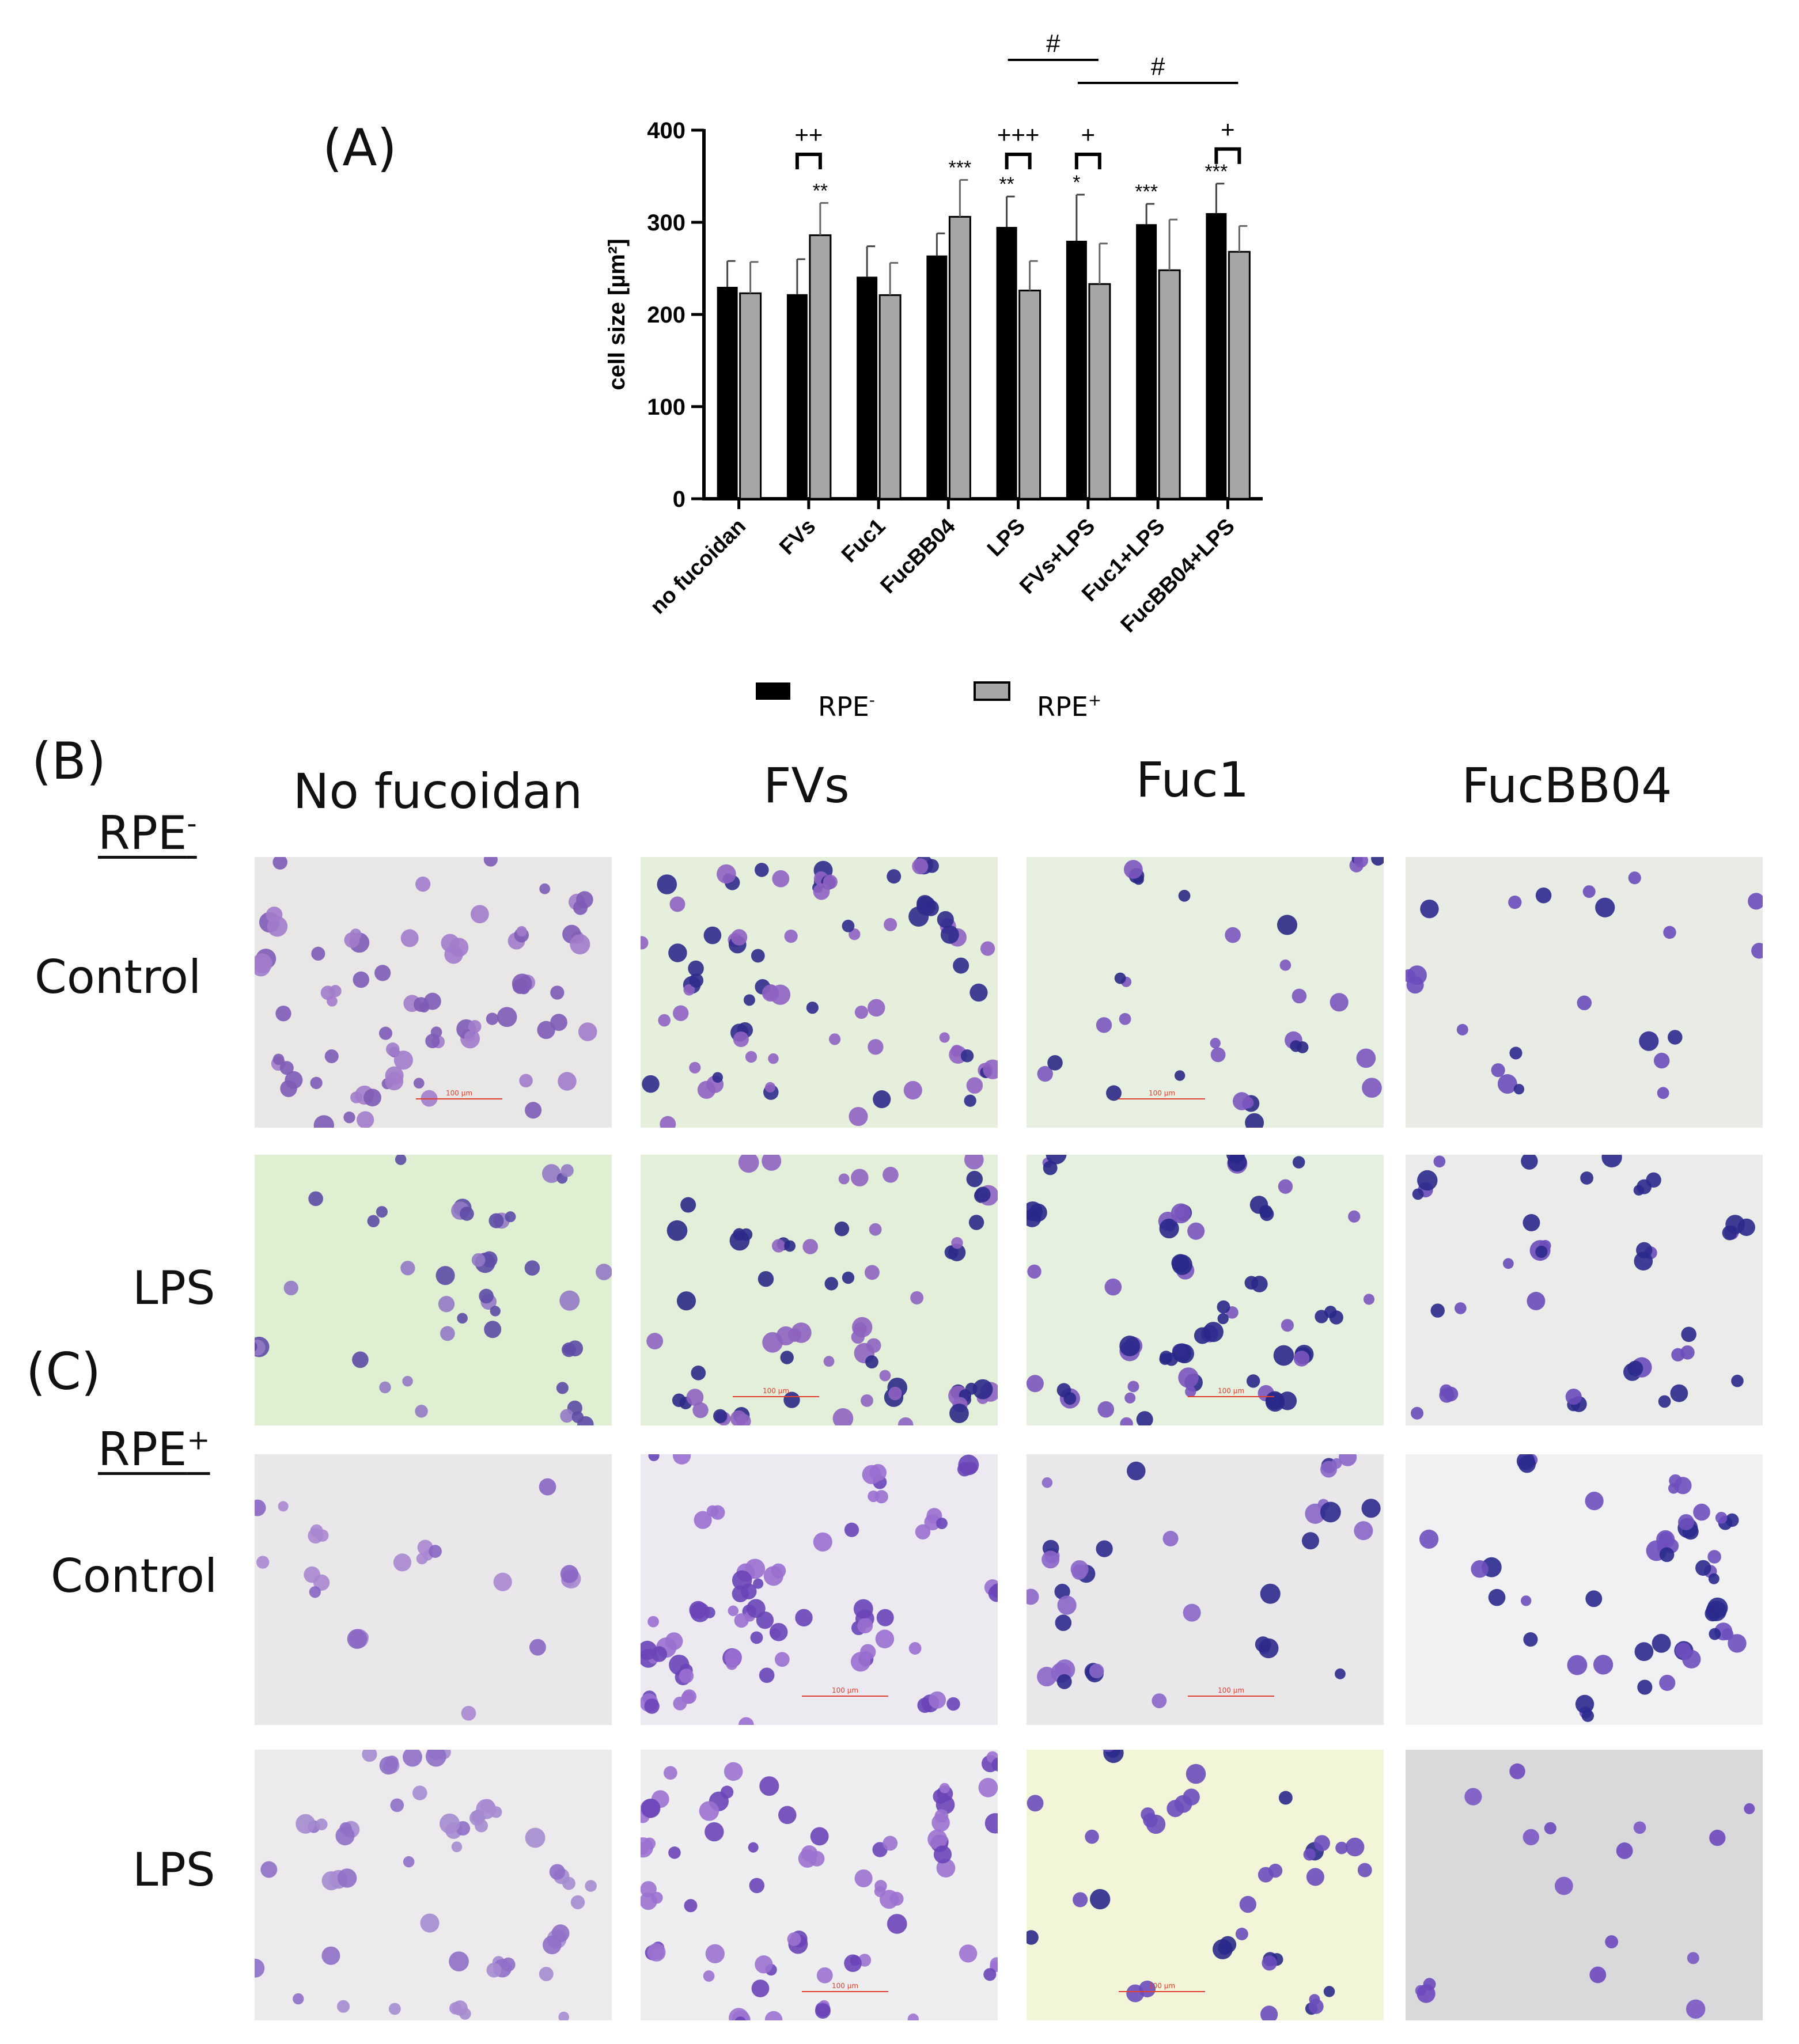  What do you see at coordinates (847, 706) in the screenshot?
I see `legend-label: RPE-` at bounding box center [847, 706].